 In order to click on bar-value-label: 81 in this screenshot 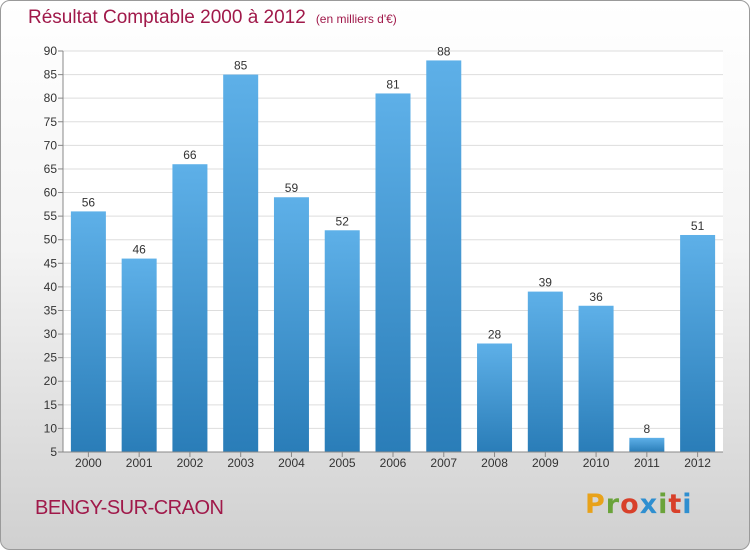, I will do `click(393, 84)`.